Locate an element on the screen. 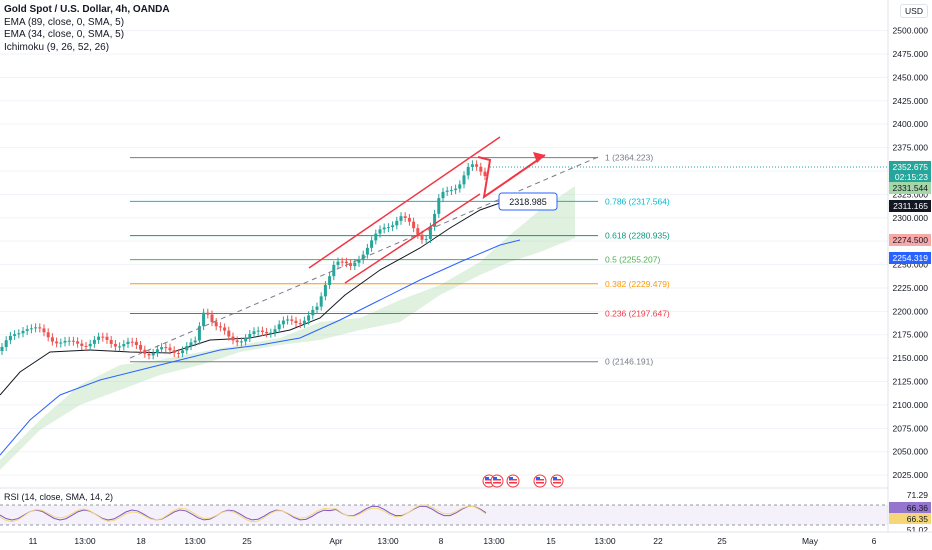 Image resolution: width=932 pixels, height=550 pixels. price-tick: 2300.000 is located at coordinates (911, 218).